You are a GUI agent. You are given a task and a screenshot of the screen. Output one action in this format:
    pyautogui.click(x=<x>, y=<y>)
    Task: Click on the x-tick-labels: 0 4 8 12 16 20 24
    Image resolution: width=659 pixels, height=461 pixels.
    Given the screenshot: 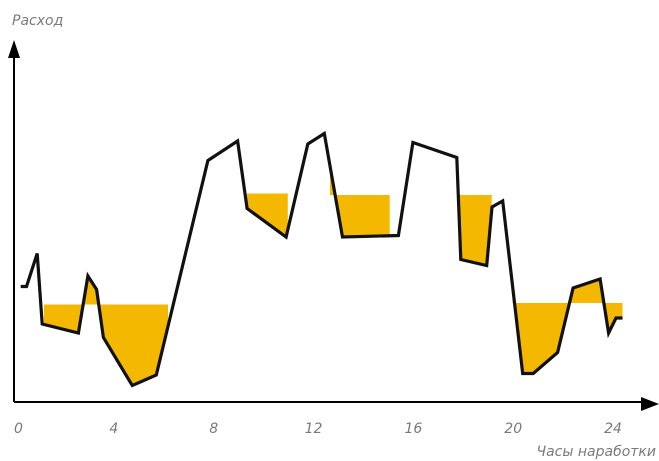 What is the action you would take?
    pyautogui.click(x=318, y=429)
    